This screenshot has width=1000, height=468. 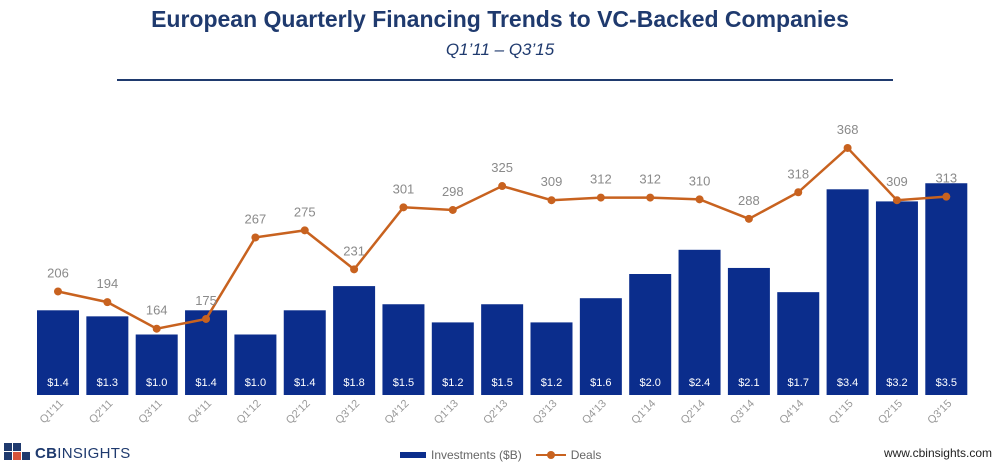 What do you see at coordinates (354, 250) in the screenshot?
I see `deals-label: 231` at bounding box center [354, 250].